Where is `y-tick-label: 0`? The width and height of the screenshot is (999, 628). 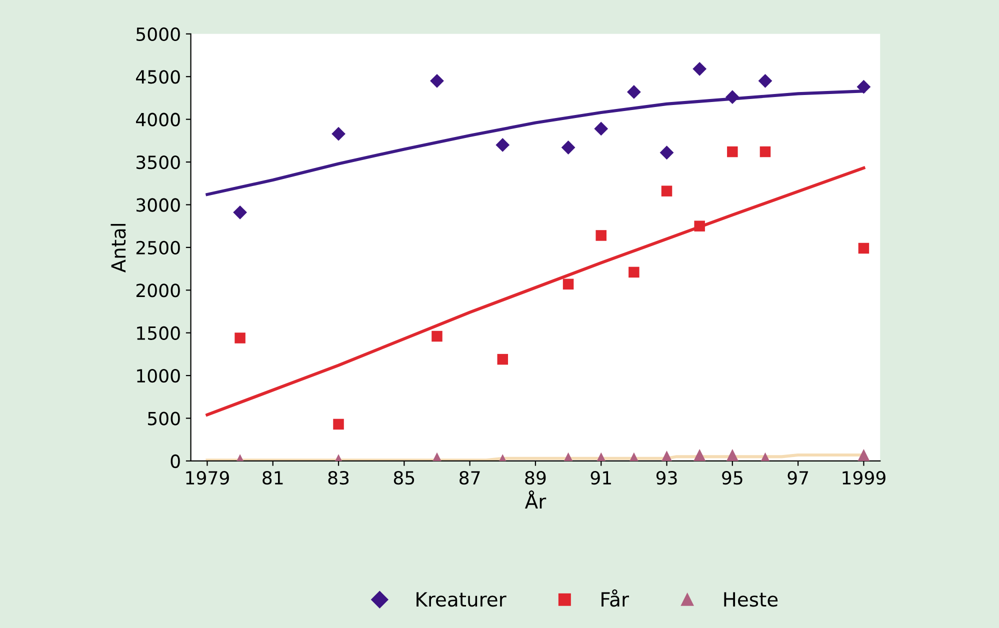 y-tick-label: 0 is located at coordinates (175, 461).